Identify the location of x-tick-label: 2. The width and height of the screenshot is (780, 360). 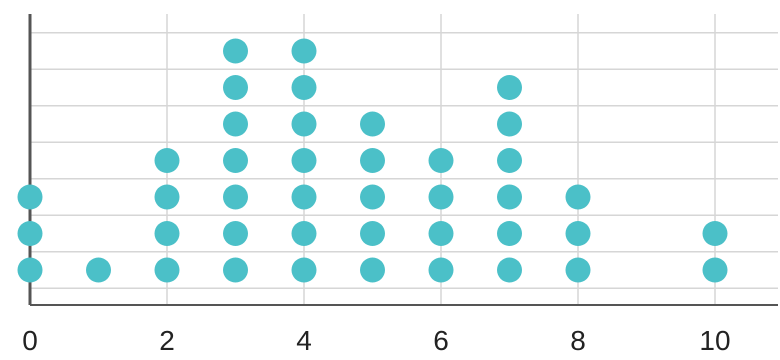
(167, 340).